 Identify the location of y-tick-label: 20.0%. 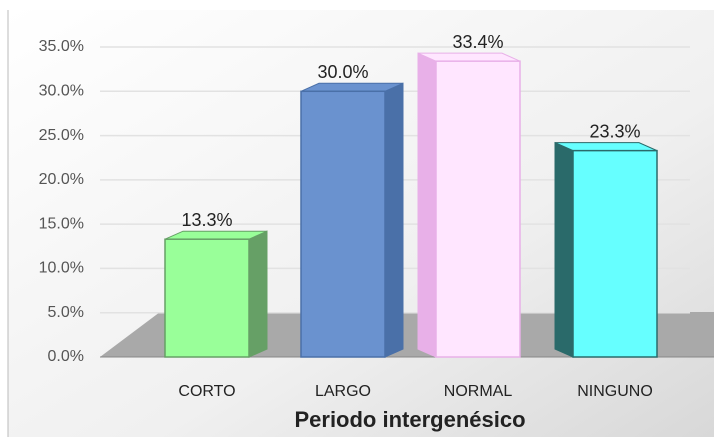
(61, 179).